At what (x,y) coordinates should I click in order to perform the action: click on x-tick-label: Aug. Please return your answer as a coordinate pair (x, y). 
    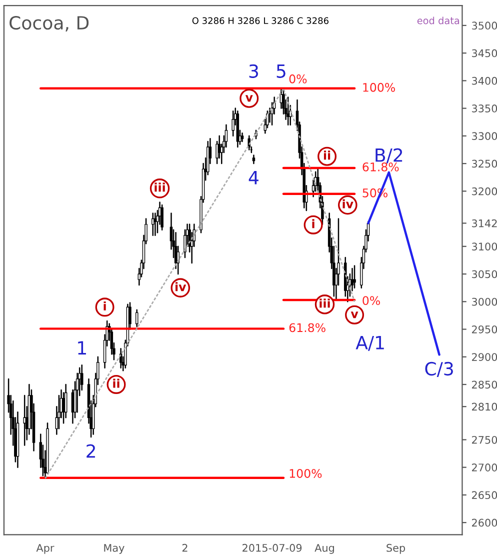
    Looking at the image, I should click on (324, 549).